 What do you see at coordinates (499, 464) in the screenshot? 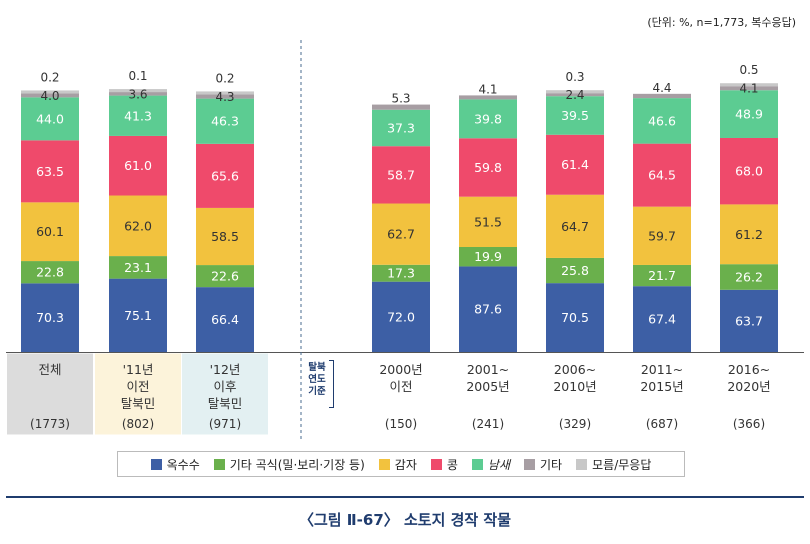
I see `legend-label: 남새` at bounding box center [499, 464].